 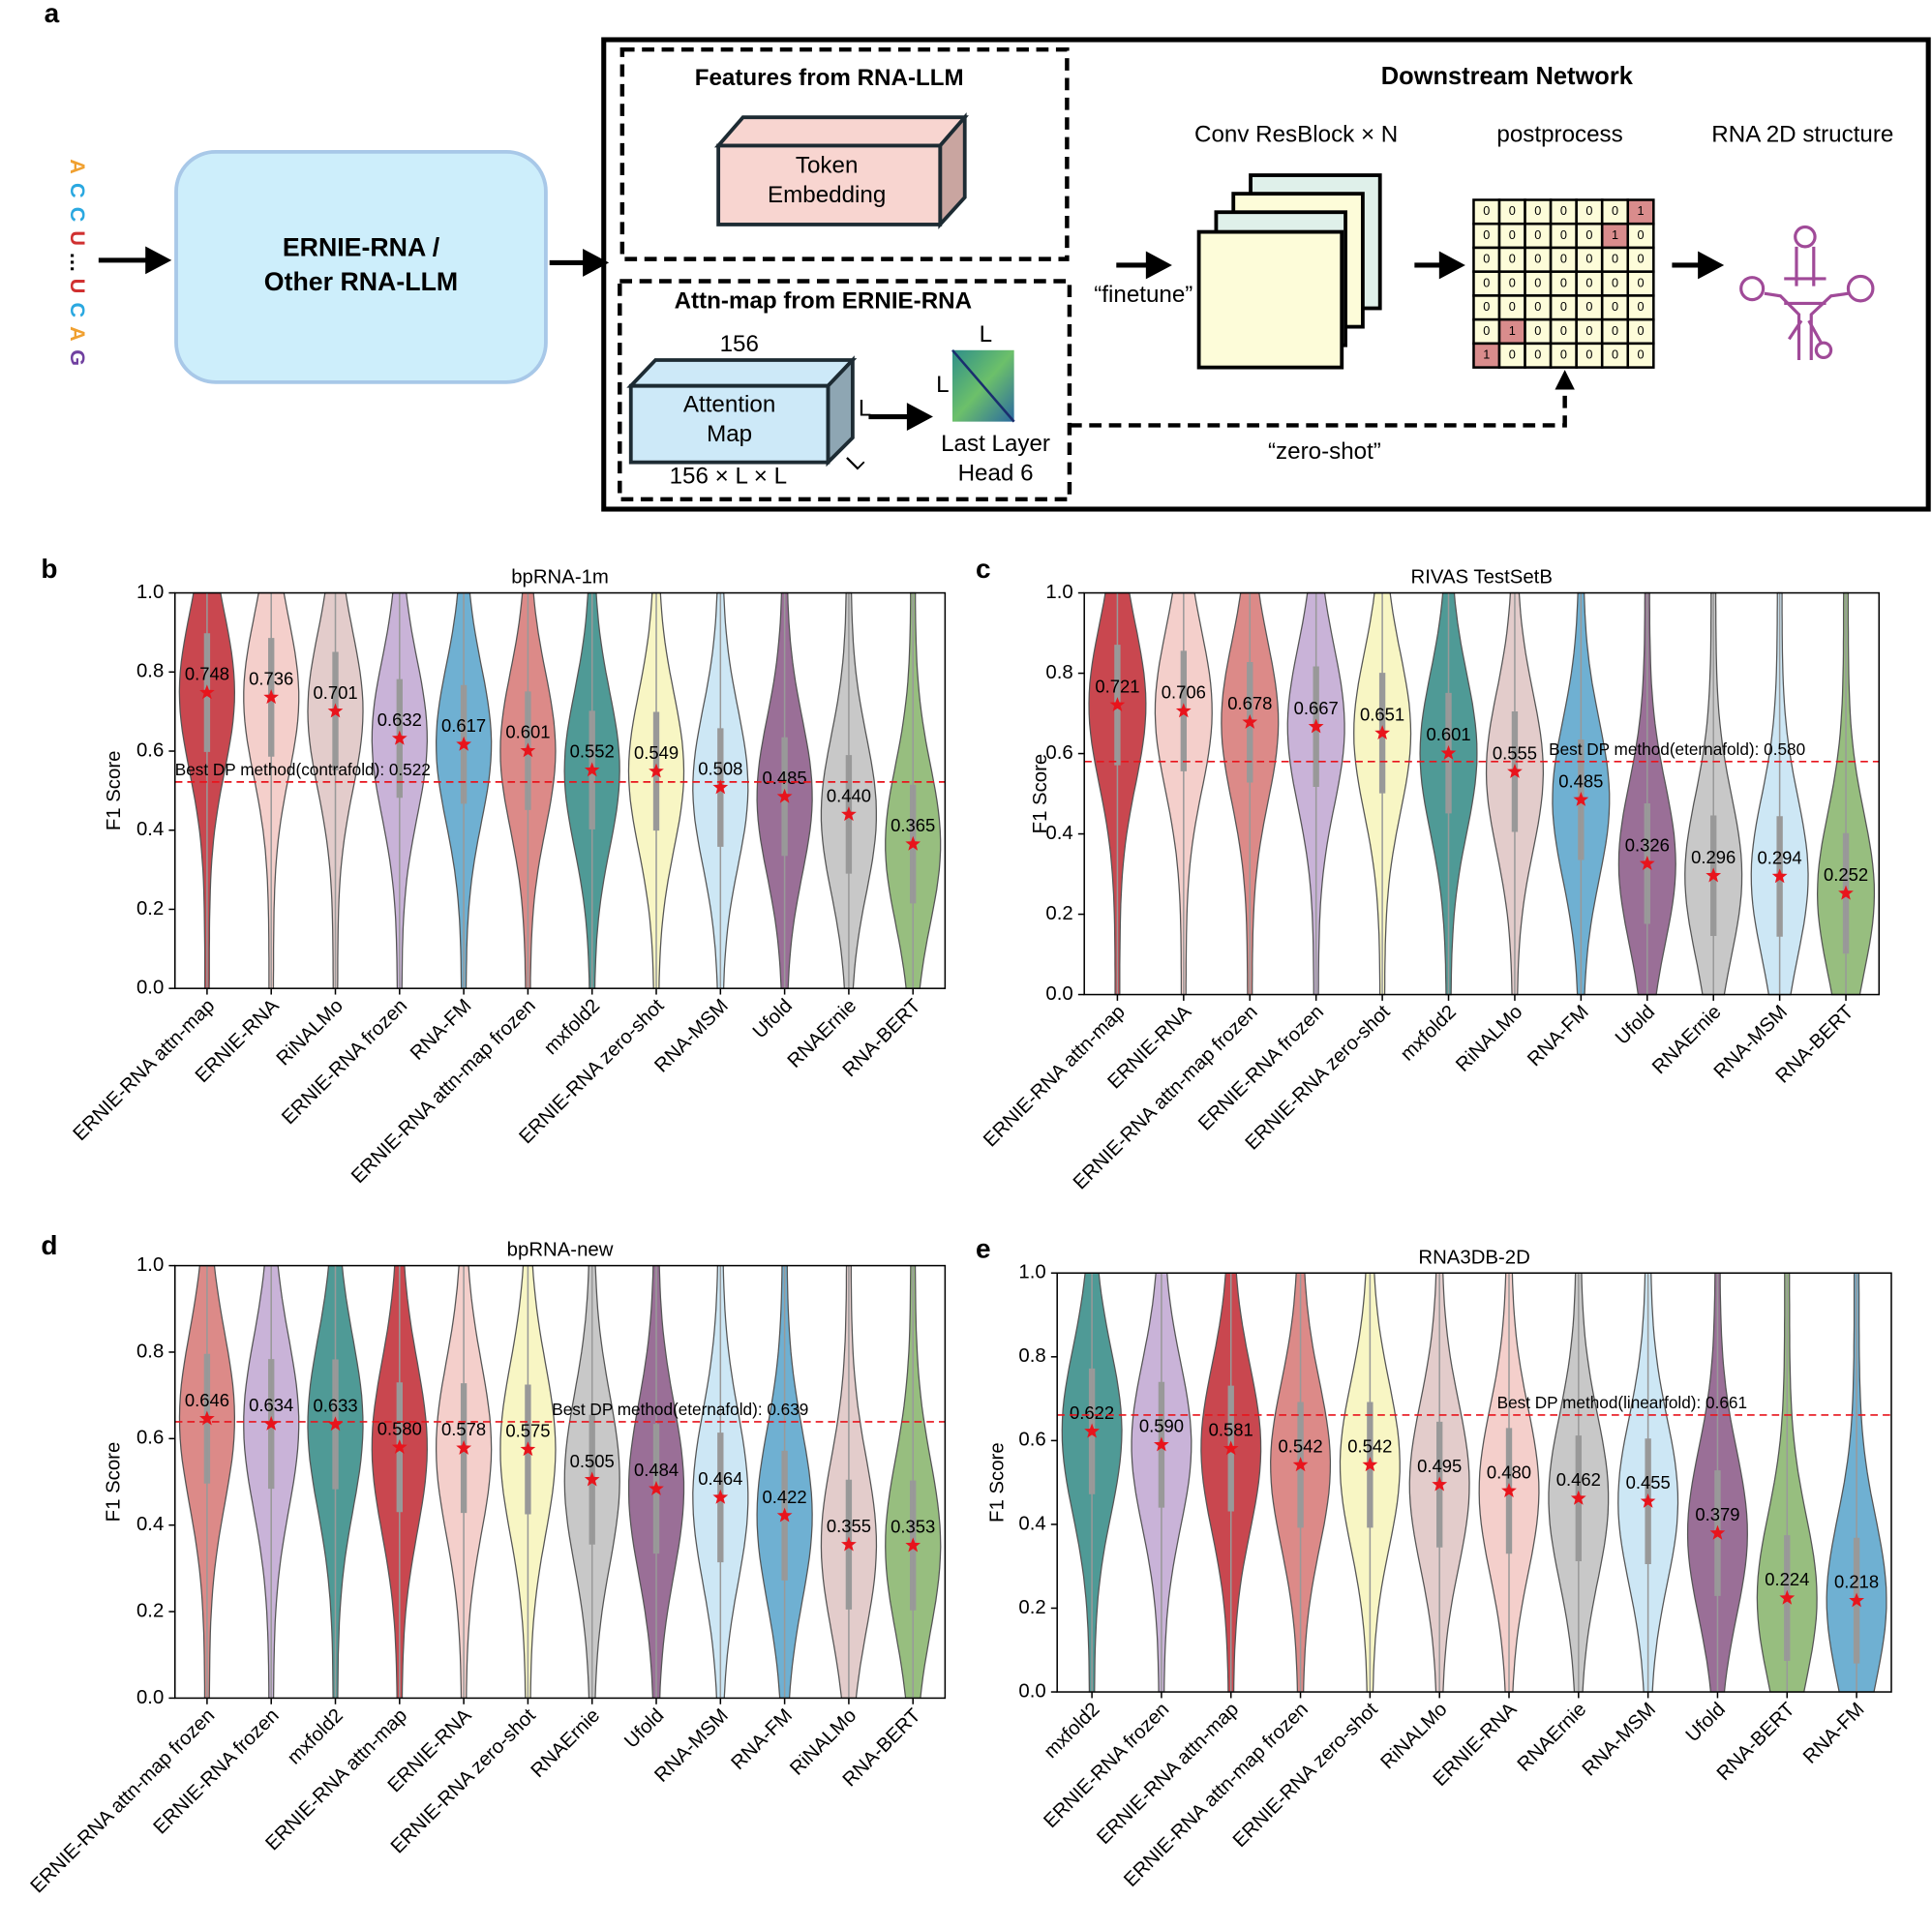 I want to click on value-label: 0.365, so click(x=913, y=825).